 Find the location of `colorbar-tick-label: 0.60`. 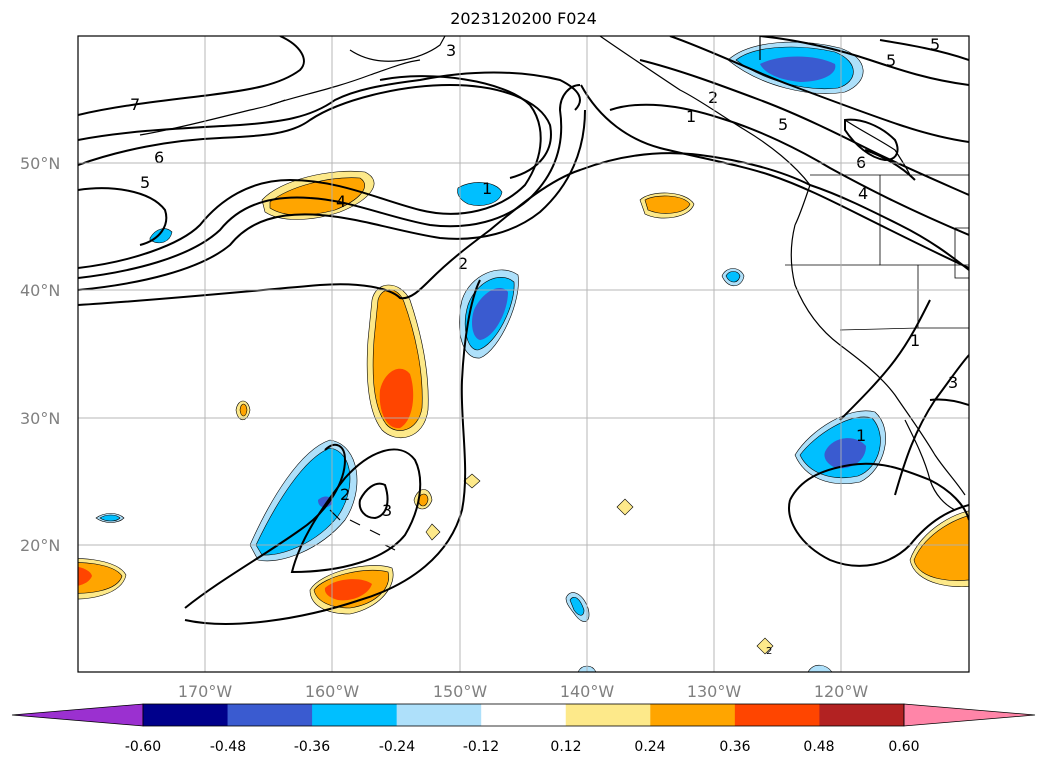

colorbar-tick-label: 0.60 is located at coordinates (903, 747).